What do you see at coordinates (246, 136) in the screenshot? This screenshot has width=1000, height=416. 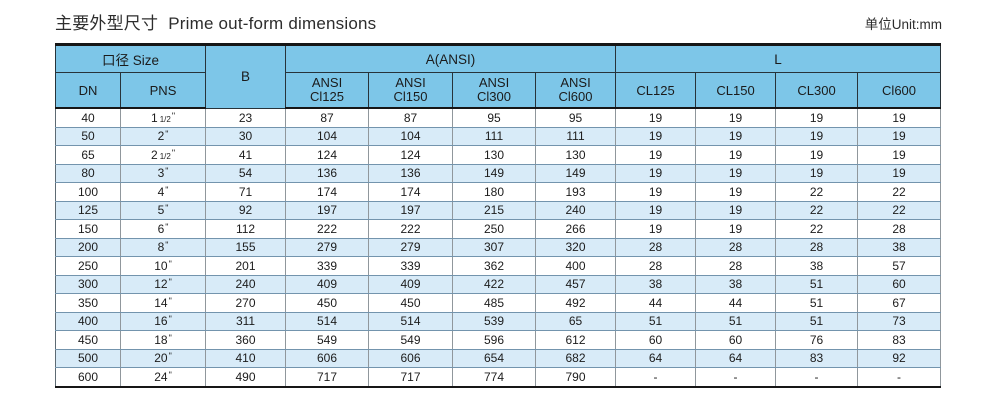 I see `cell-b: 30` at bounding box center [246, 136].